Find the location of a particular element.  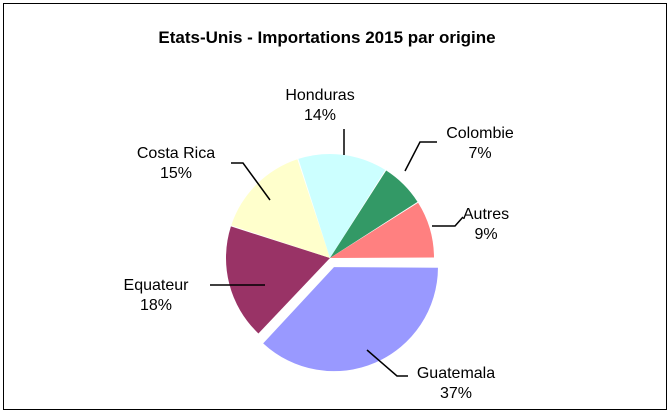

slice-percent-honduras: 14% is located at coordinates (320, 115).